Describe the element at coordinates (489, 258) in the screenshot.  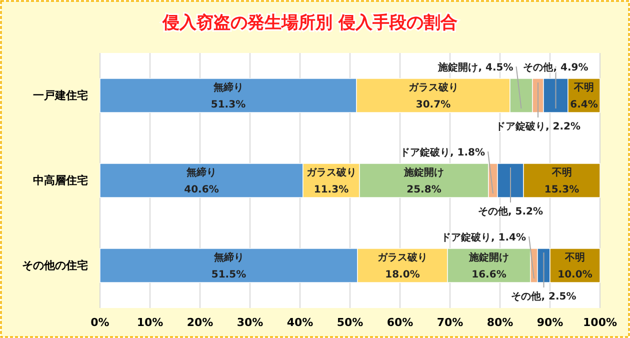
I see `text: 施錠開け` at that location.